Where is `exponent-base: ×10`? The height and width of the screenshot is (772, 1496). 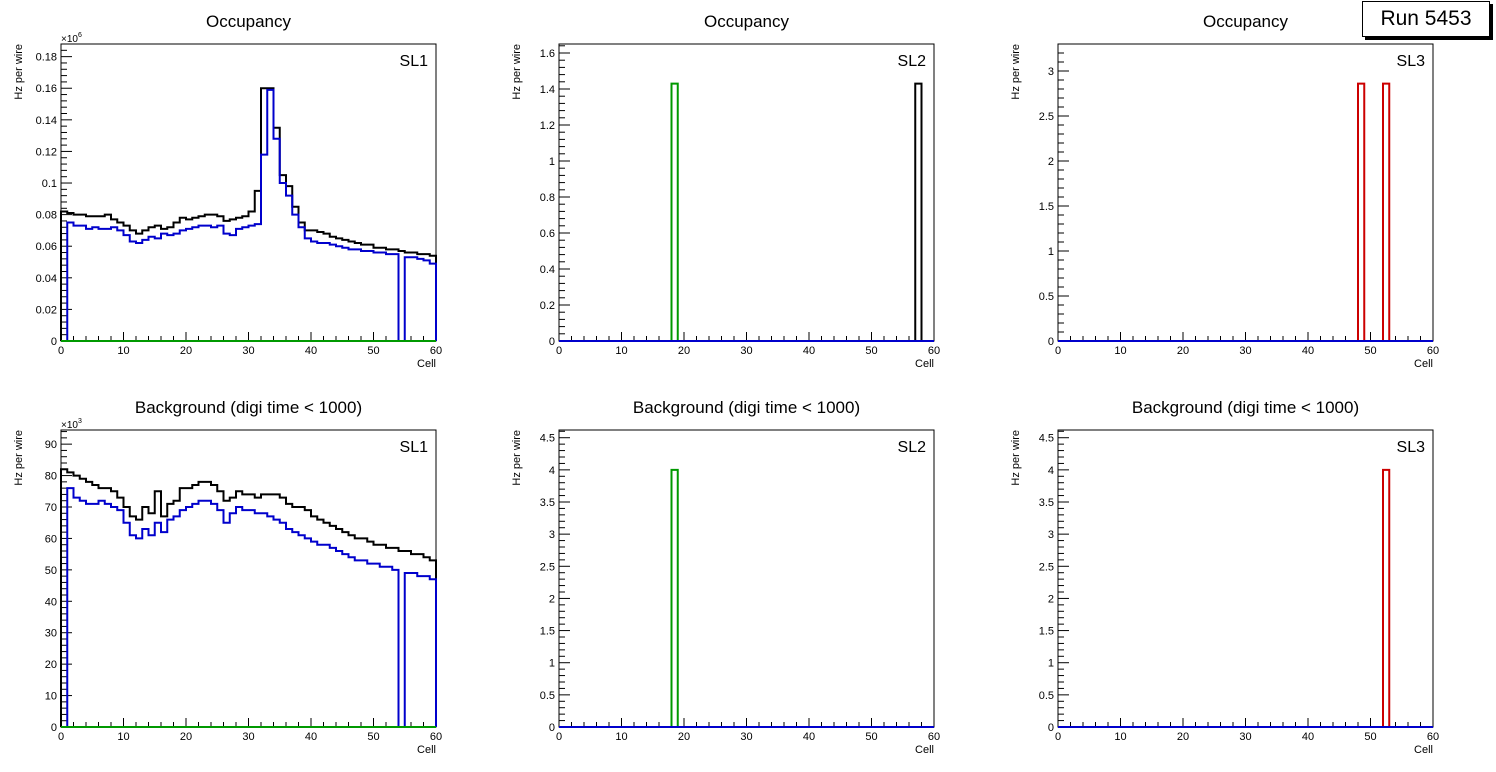 exponent-base: ×10 is located at coordinates (69, 39).